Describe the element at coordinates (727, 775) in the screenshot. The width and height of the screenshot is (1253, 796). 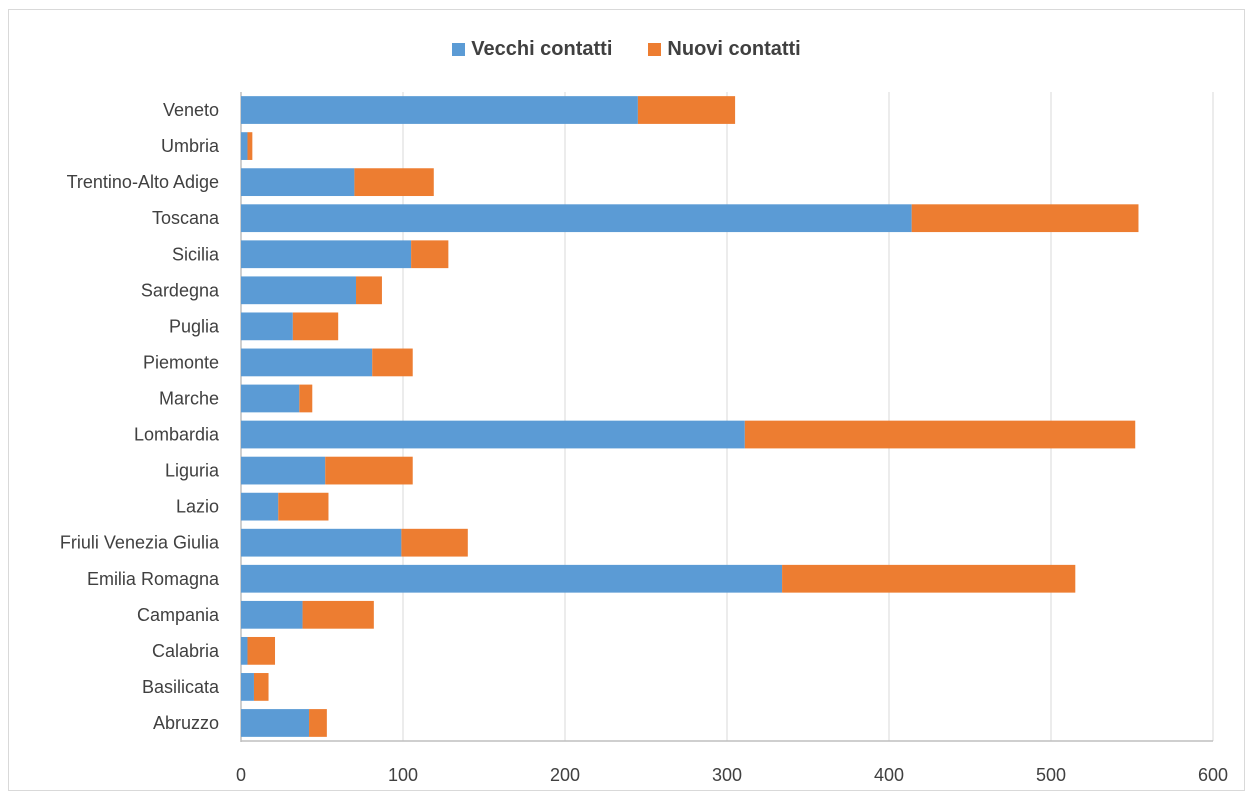
I see `x-tick-label: 300` at that location.